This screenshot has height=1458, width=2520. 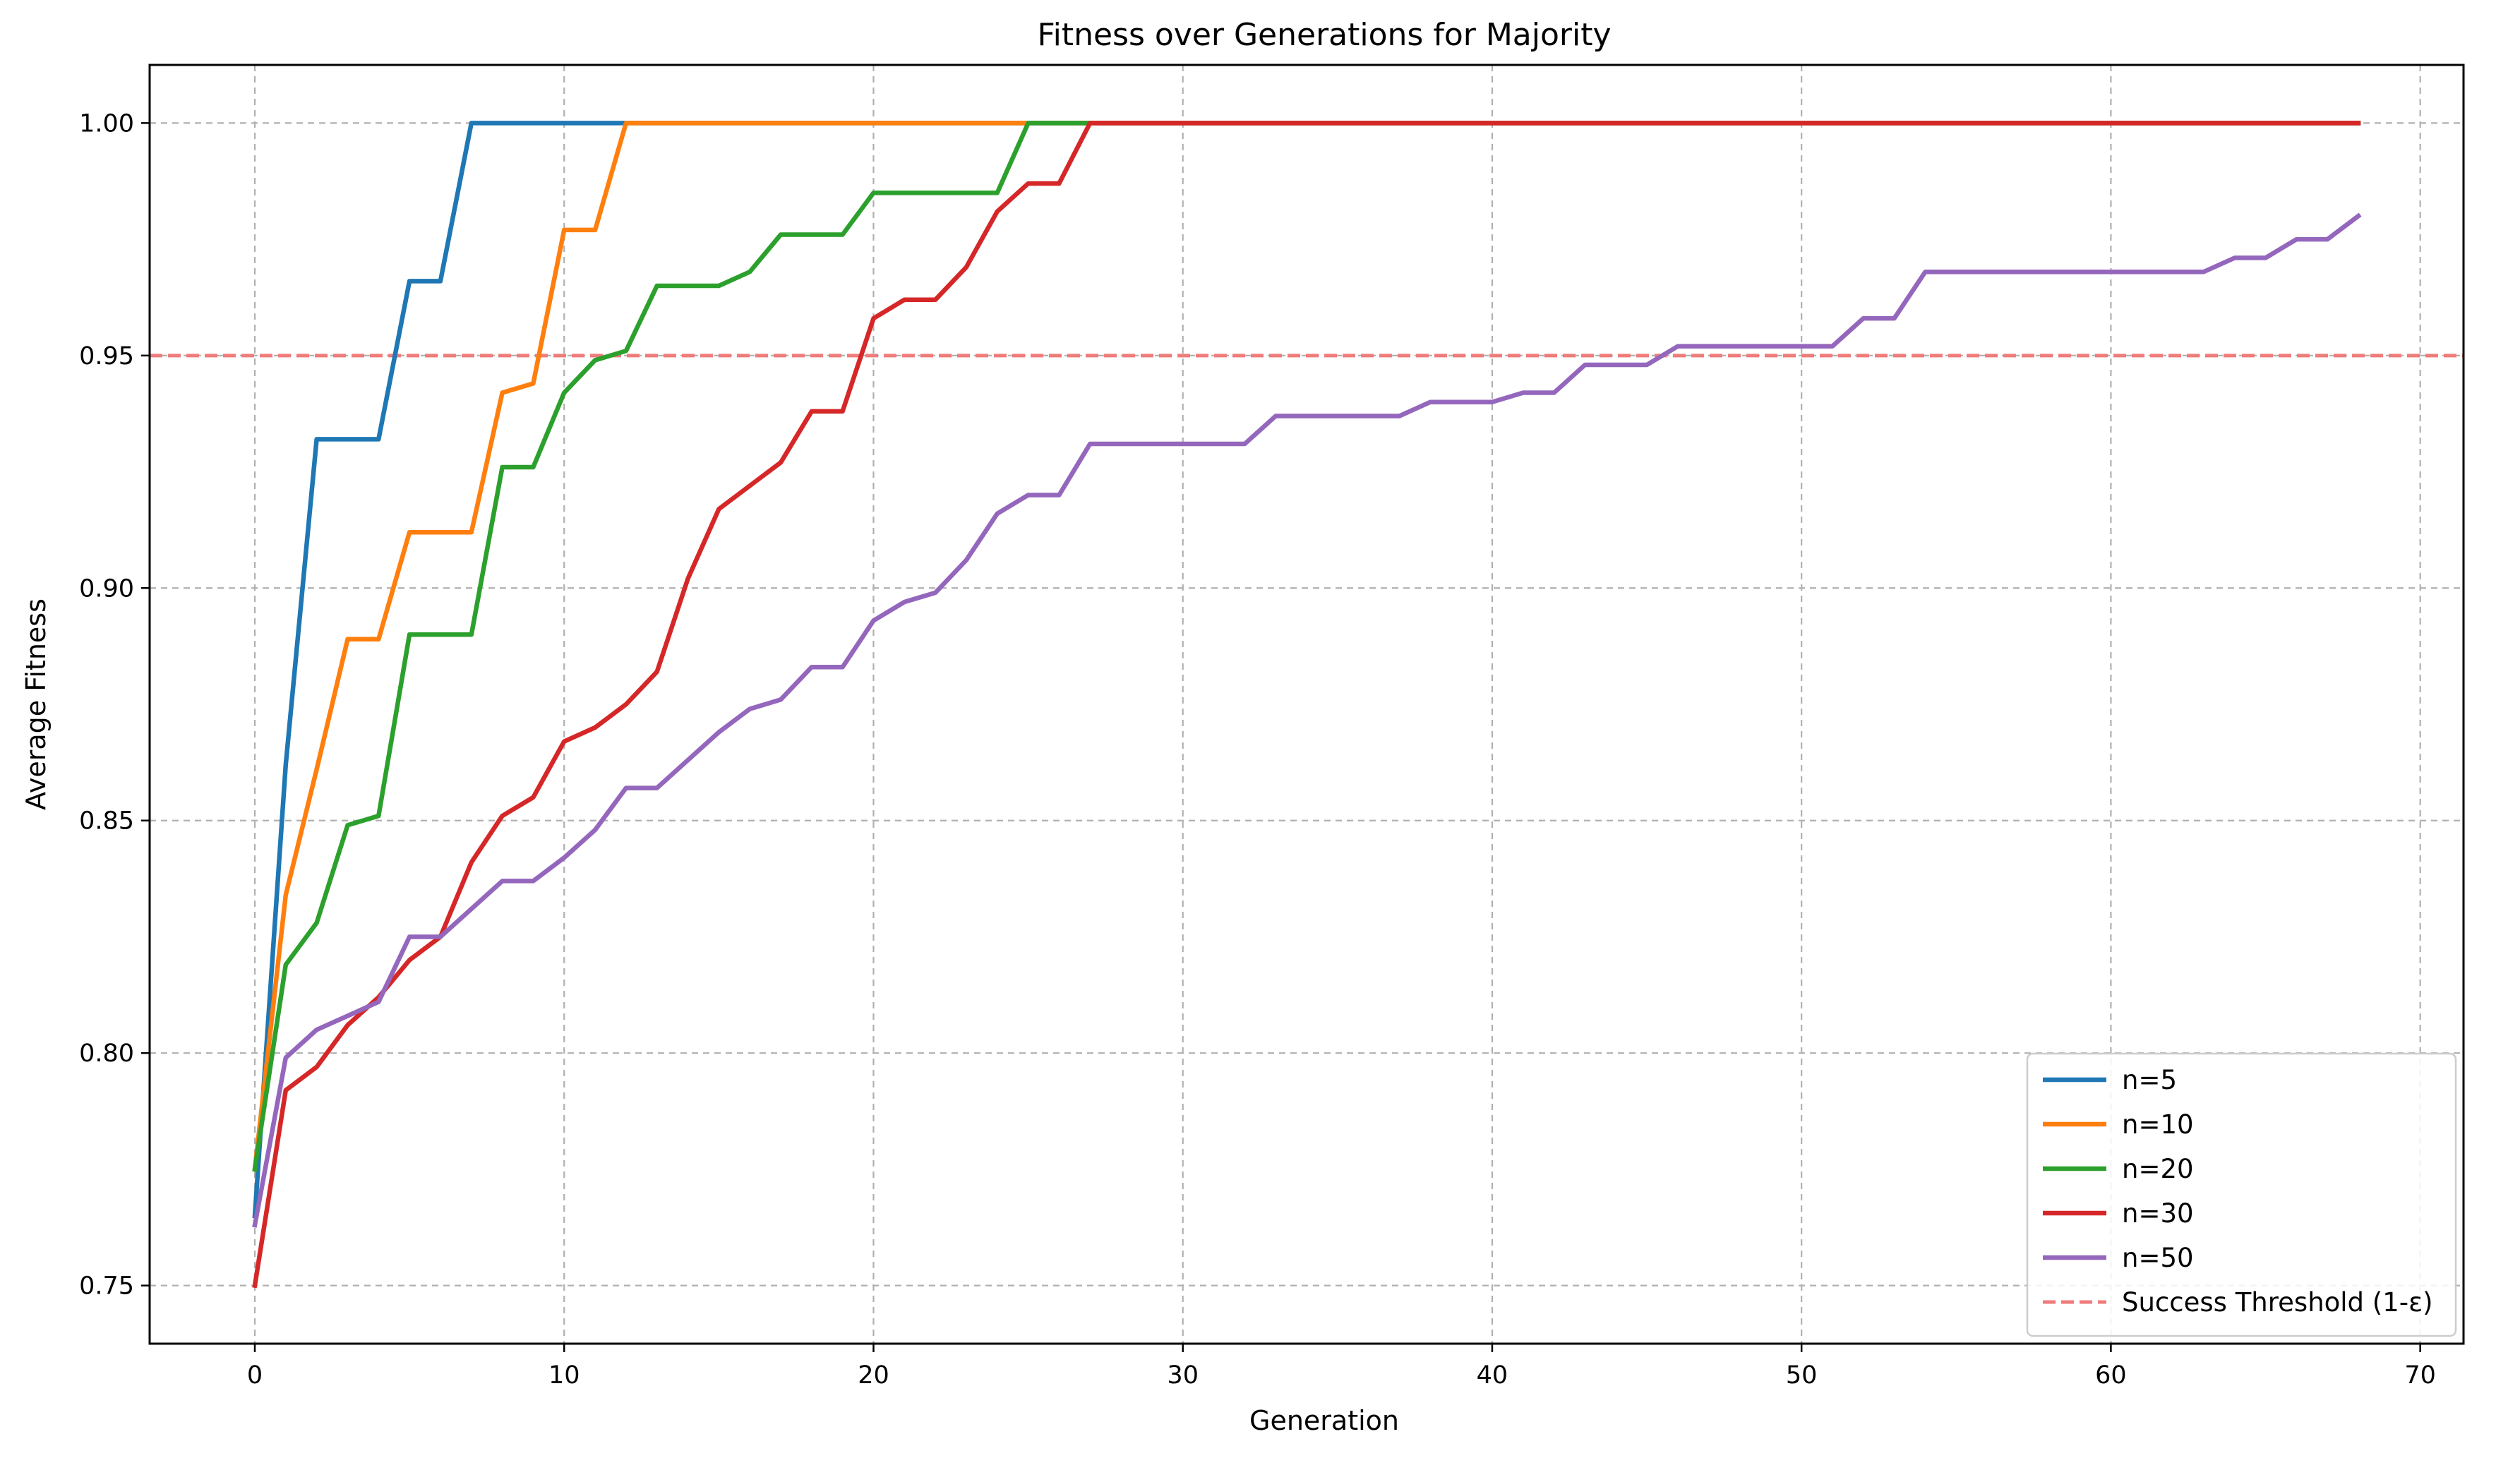 What do you see at coordinates (2149, 1080) in the screenshot?
I see `legend-label: n=5` at bounding box center [2149, 1080].